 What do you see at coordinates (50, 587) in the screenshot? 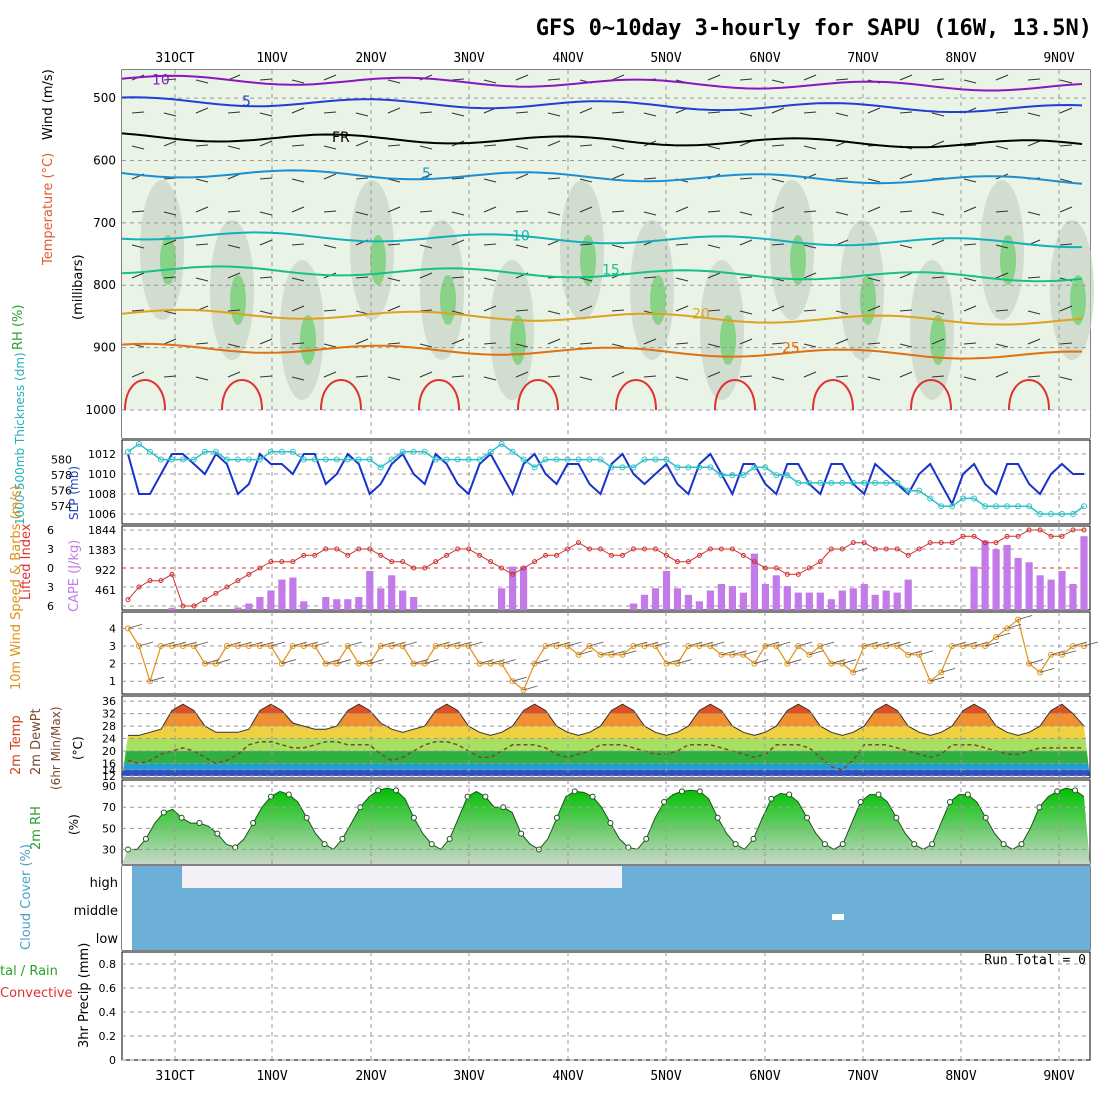
I see `ytick-li: 3` at bounding box center [50, 587].